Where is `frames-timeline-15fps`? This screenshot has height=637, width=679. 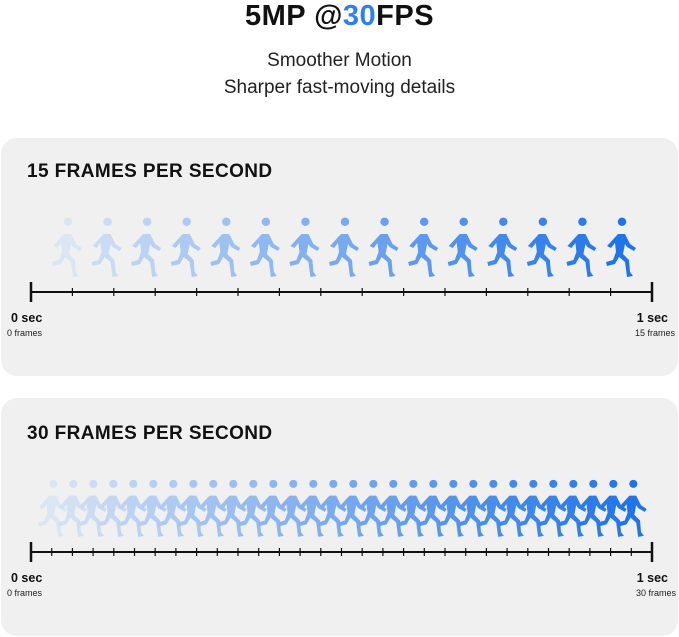 frames-timeline-15fps is located at coordinates (341, 259).